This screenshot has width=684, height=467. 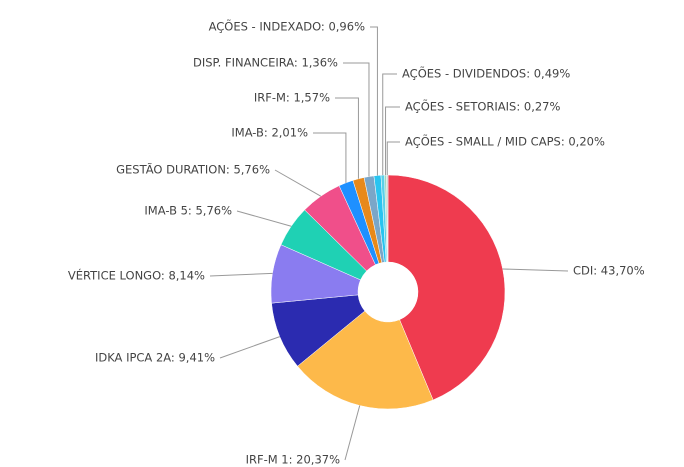 I want to click on slice-label: IDKA IPCA 2A: 9,41%, so click(x=155, y=358).